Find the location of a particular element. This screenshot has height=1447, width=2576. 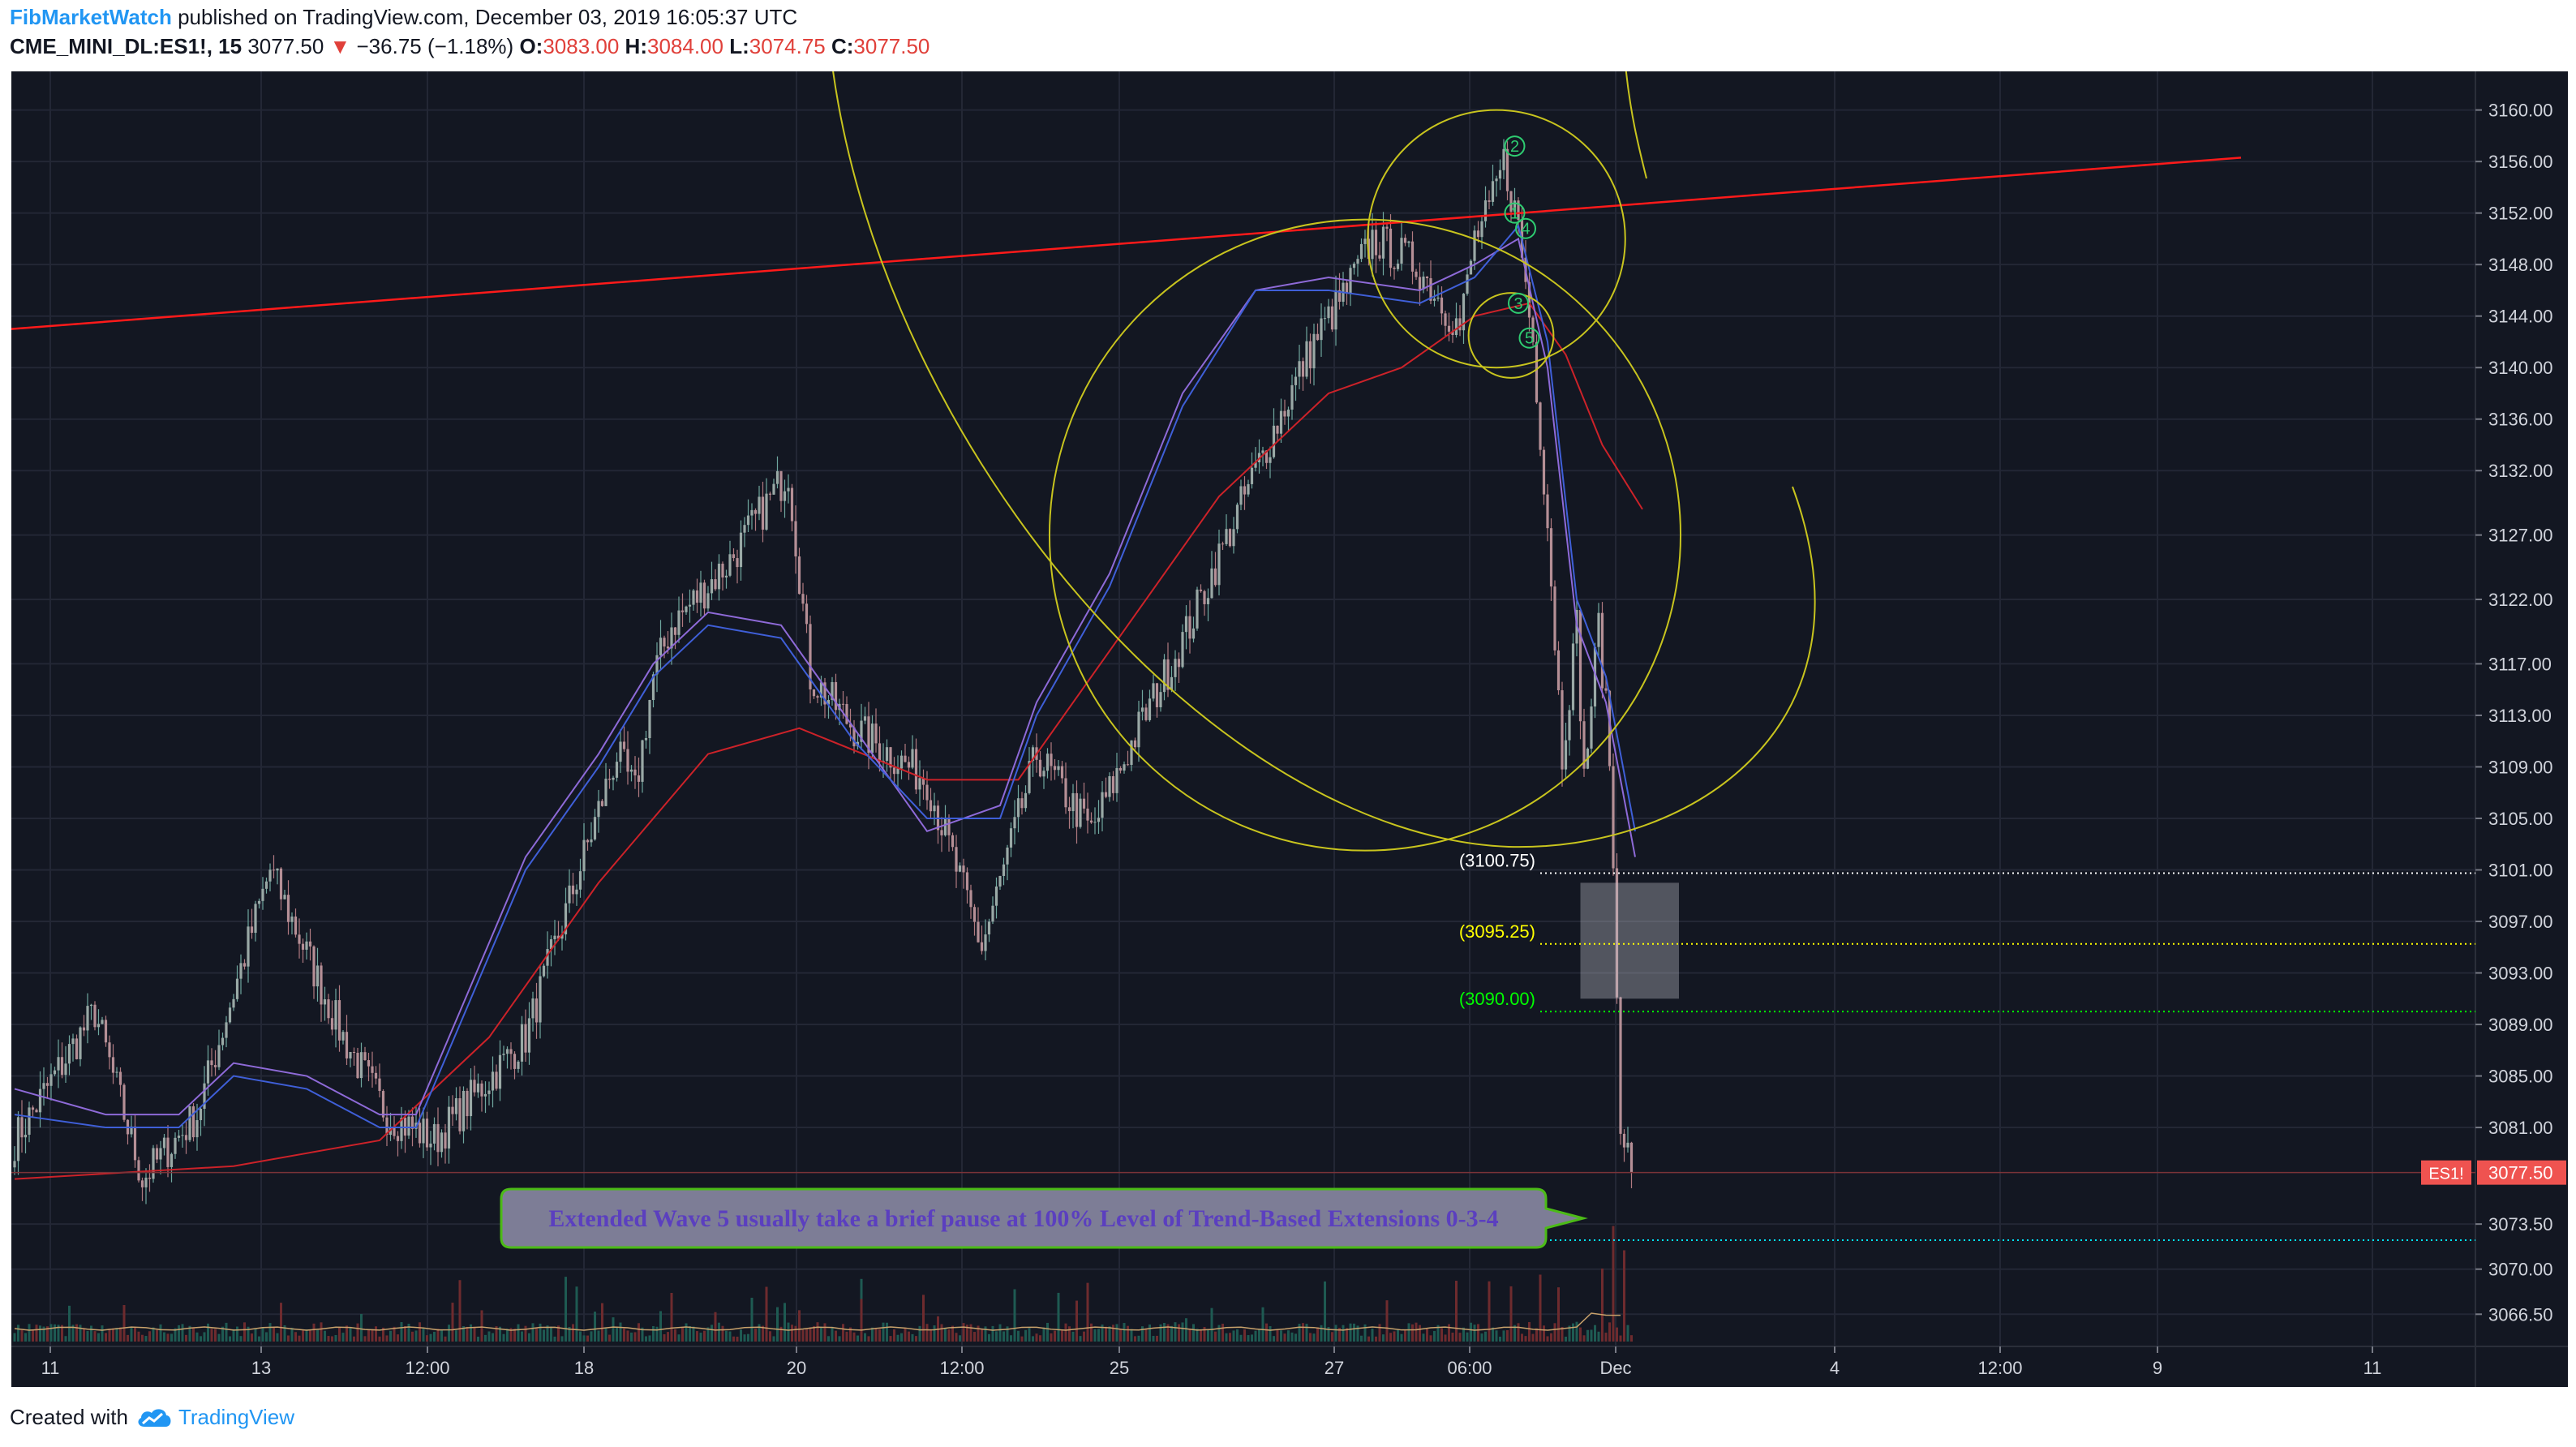

author-link: FibMarketWatch is located at coordinates (91, 17).